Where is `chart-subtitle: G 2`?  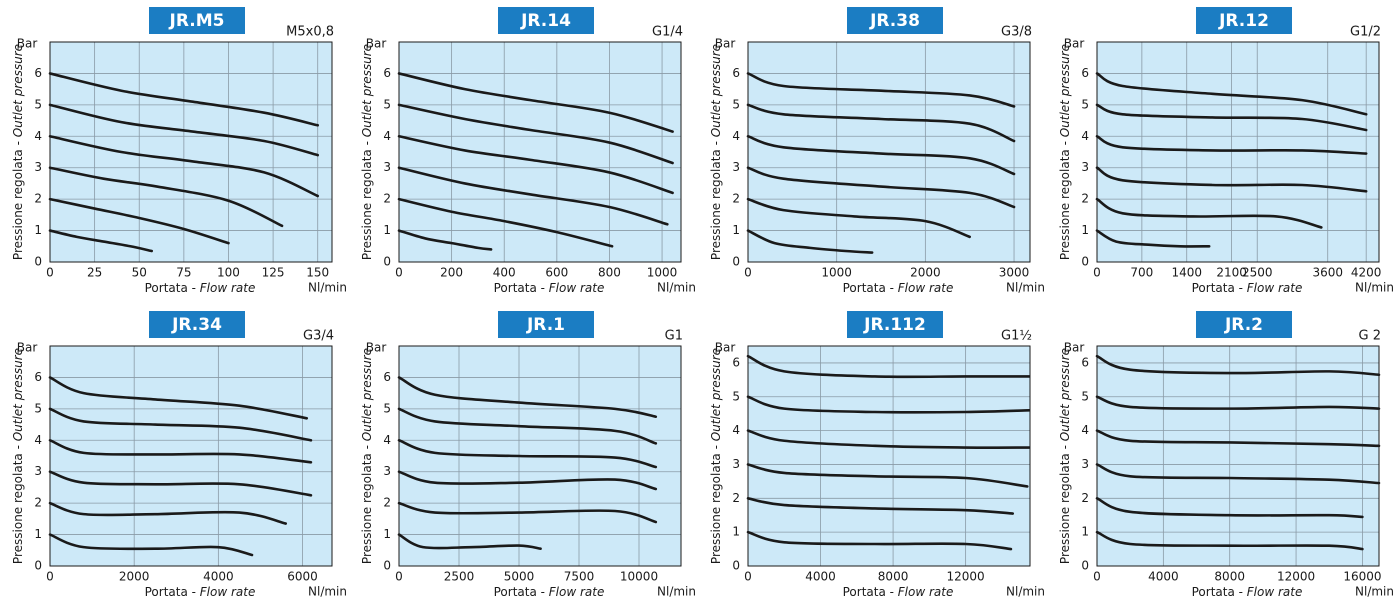 chart-subtitle: G 2 is located at coordinates (1370, 336).